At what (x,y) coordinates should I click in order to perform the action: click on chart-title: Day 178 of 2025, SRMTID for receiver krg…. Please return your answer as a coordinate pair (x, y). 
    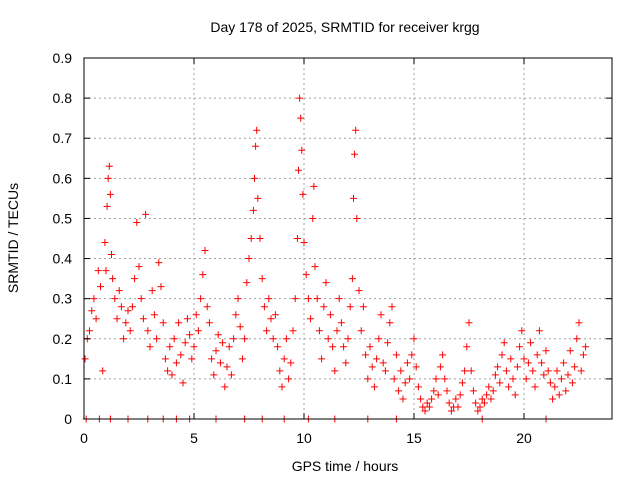
    Looking at the image, I should click on (344, 27).